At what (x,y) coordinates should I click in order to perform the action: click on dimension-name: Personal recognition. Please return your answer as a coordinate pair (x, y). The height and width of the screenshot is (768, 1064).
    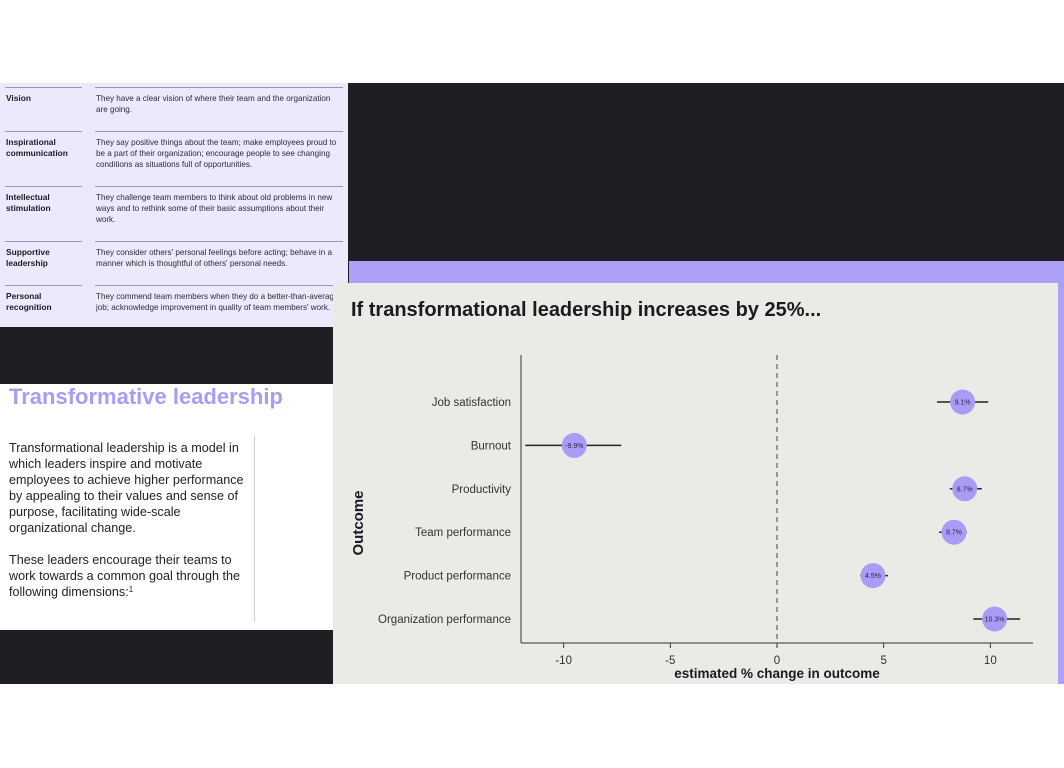
    Looking at the image, I should click on (29, 301).